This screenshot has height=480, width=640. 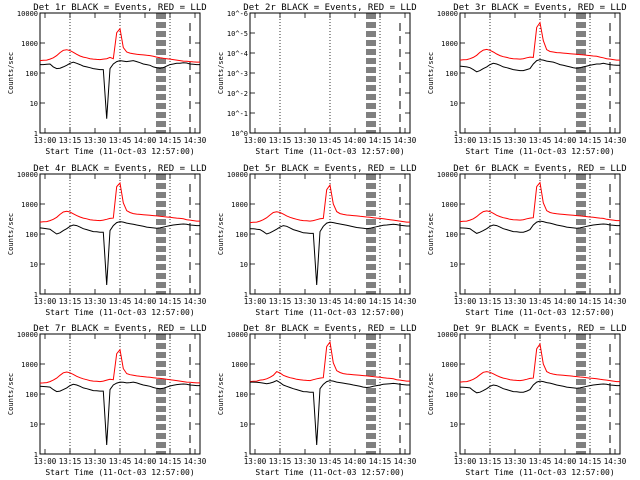 What do you see at coordinates (237, 74) in the screenshot?
I see `y-tick-label: 10^-3` at bounding box center [237, 74].